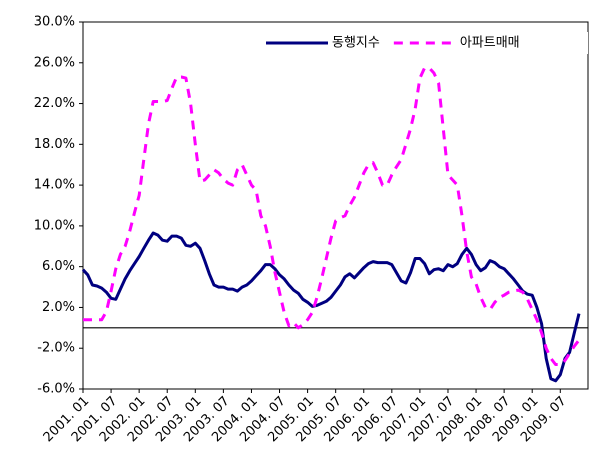 The image size is (592, 472). Describe the element at coordinates (58, 307) in the screenshot. I see `y-tick-label: 2.0%` at that location.